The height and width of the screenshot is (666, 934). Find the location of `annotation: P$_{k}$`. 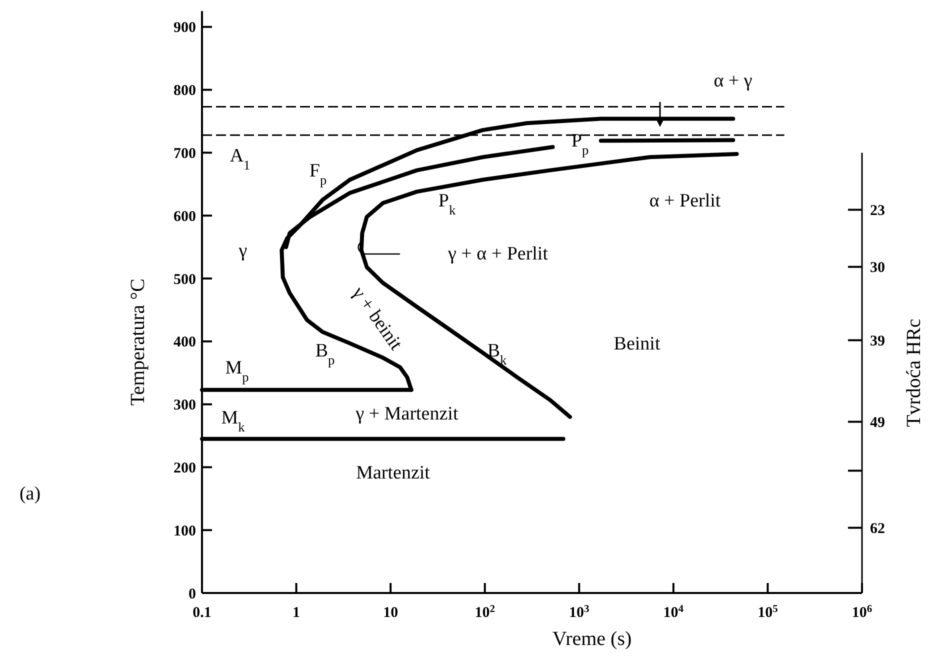

annotation: P$_{k}$ is located at coordinates (447, 204).